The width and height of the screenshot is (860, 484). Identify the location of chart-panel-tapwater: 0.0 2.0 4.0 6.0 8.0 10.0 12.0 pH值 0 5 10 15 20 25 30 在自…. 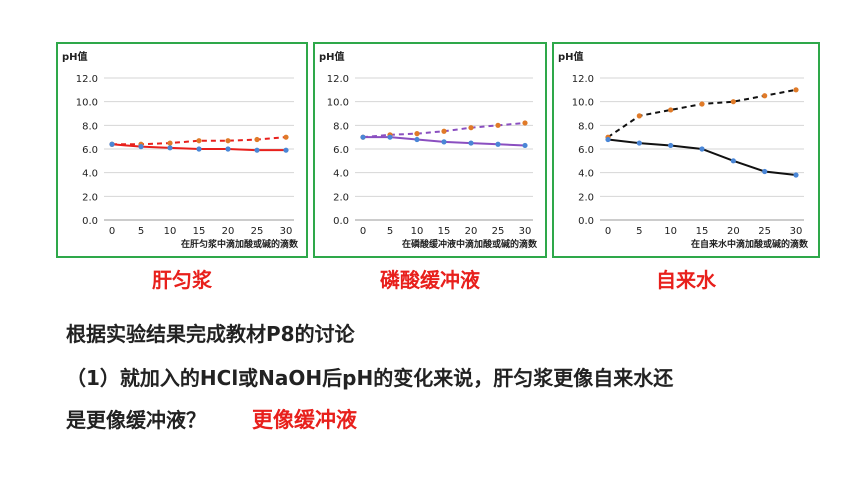
(686, 150).